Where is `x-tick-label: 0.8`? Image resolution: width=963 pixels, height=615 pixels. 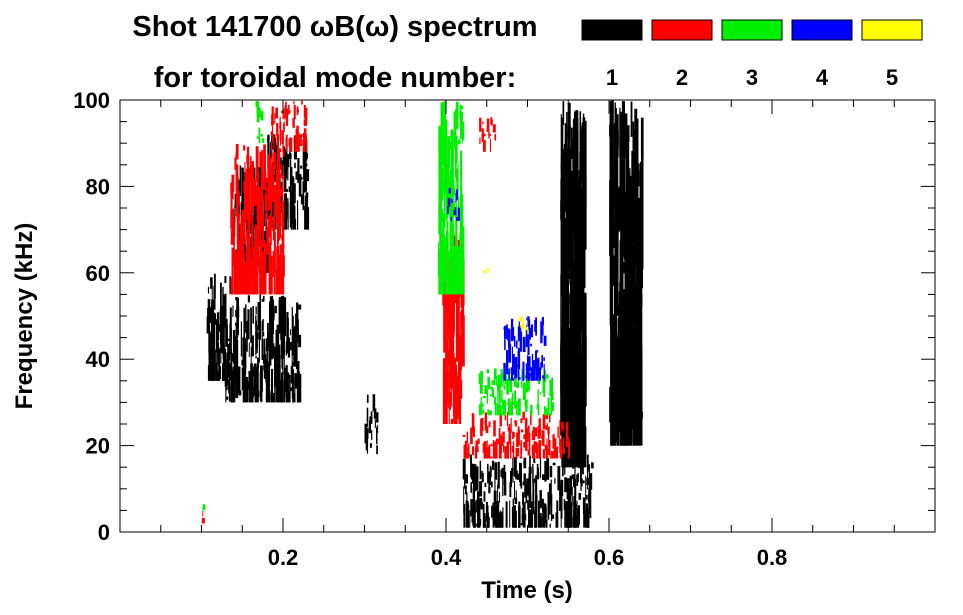 x-tick-label: 0.8 is located at coordinates (772, 557).